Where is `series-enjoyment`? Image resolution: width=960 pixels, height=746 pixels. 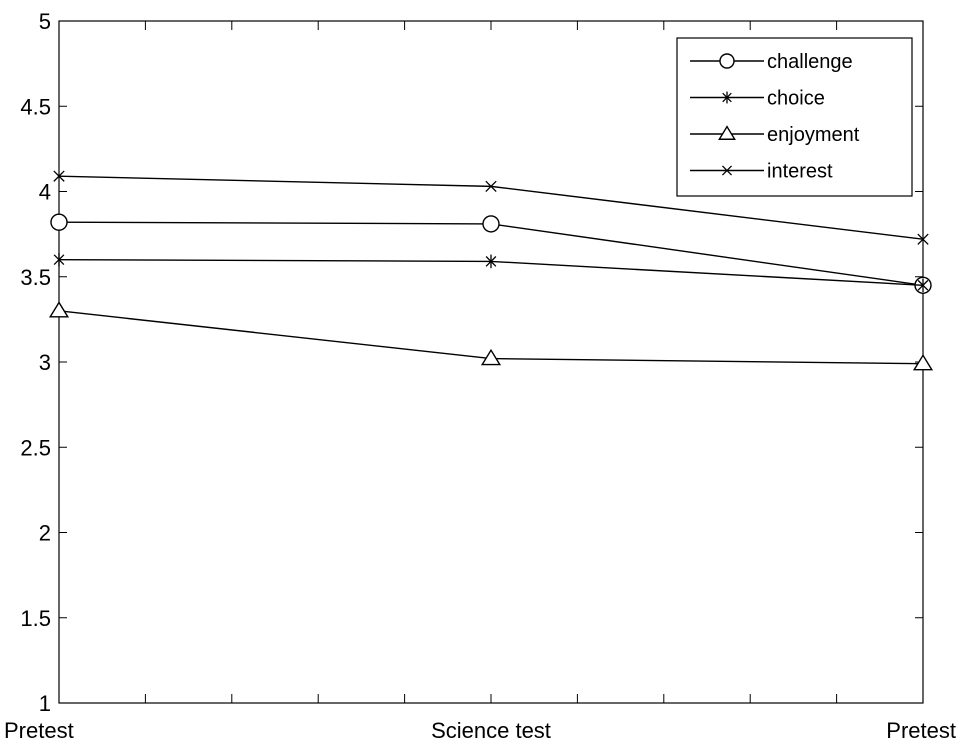 series-enjoyment is located at coordinates (491, 336).